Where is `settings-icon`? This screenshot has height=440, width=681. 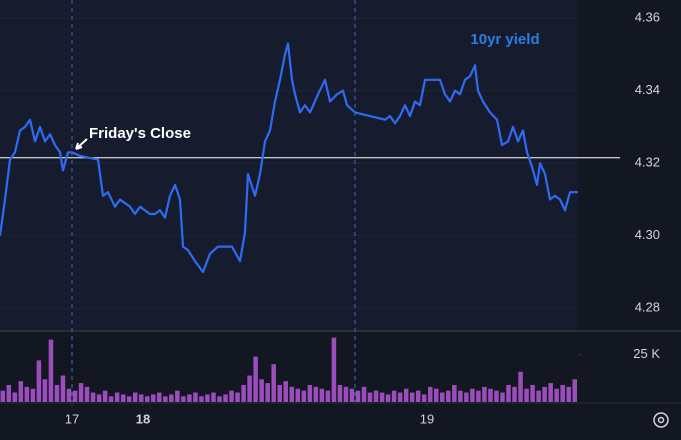
settings-icon is located at coordinates (661, 420).